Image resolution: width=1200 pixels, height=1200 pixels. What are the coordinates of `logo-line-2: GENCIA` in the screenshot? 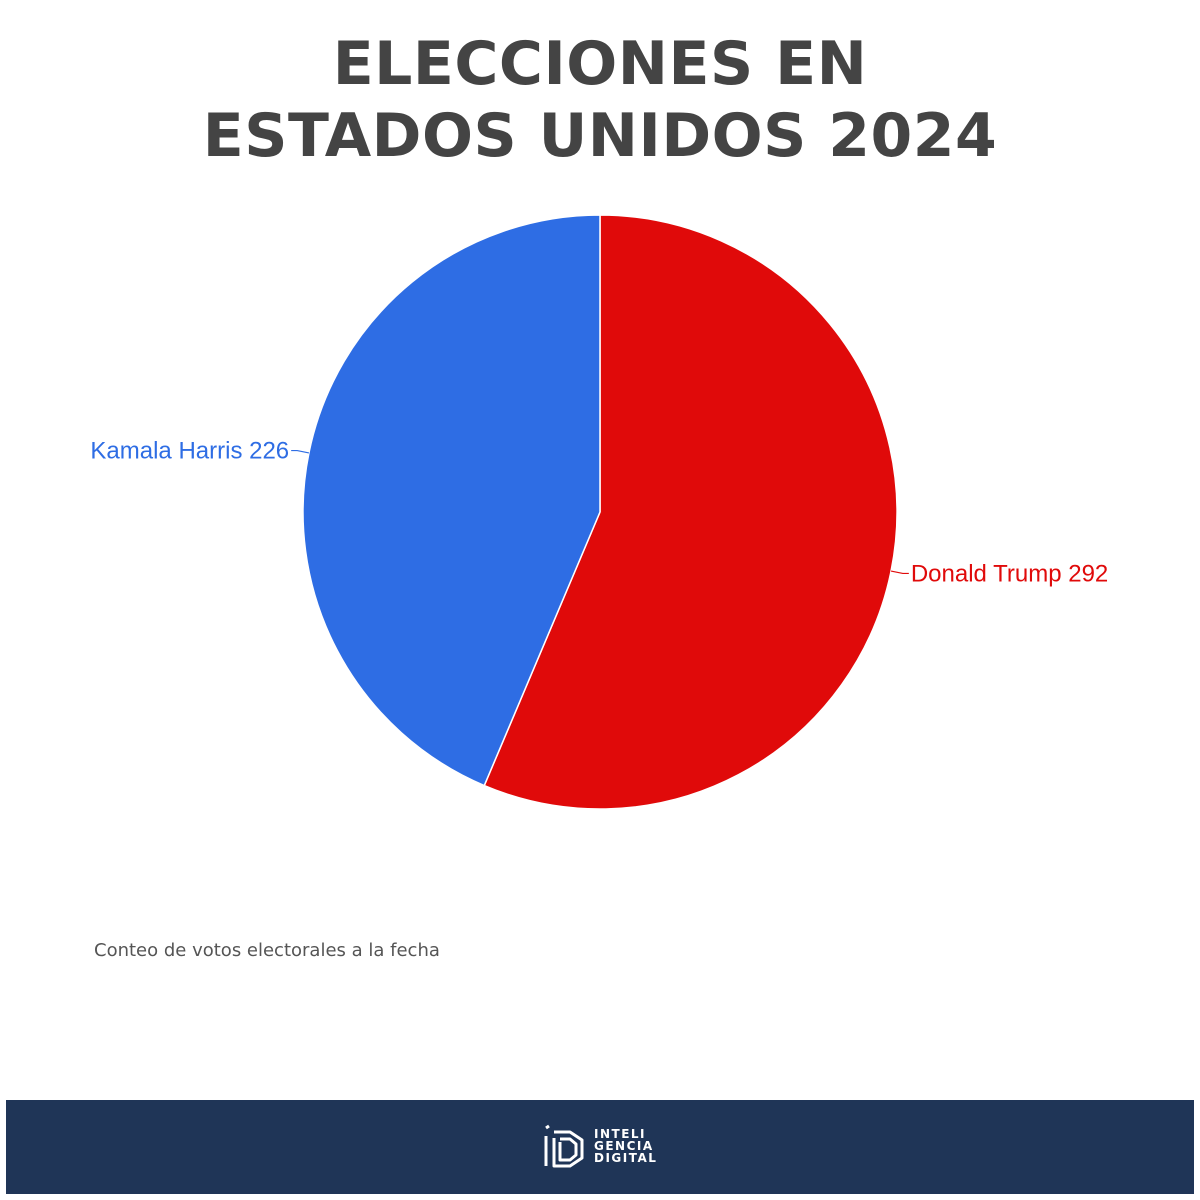 It's located at (624, 1146).